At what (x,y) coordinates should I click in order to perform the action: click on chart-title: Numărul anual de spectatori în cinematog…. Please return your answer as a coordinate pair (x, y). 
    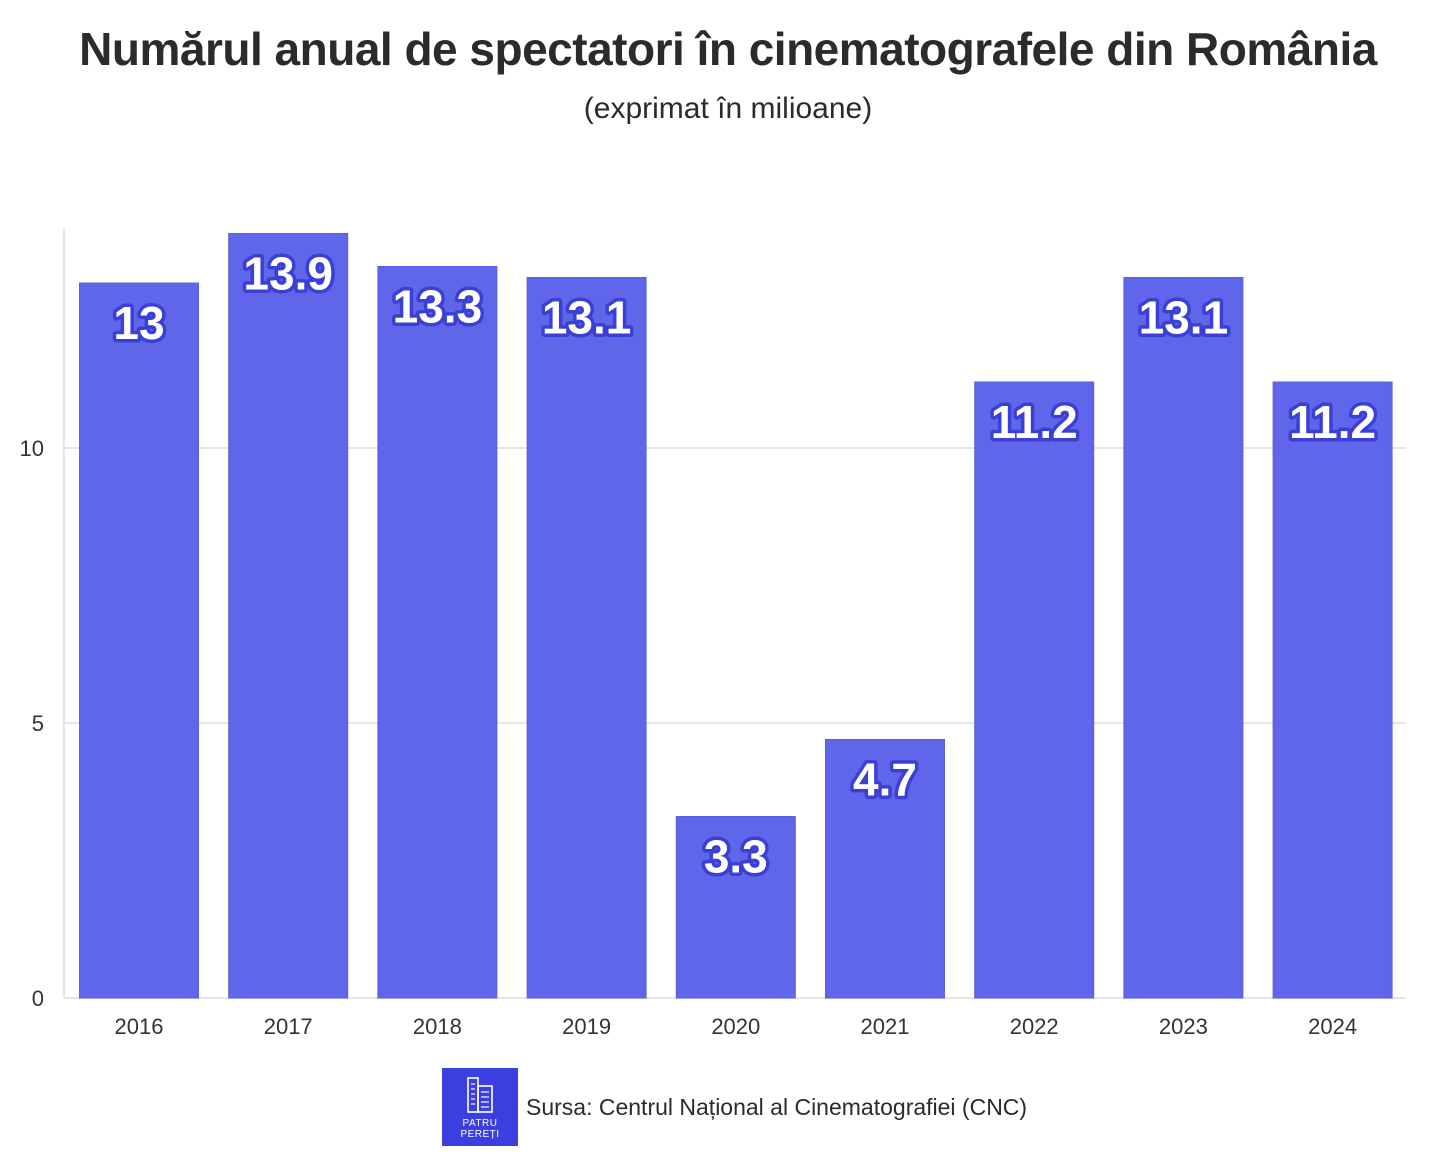
    Looking at the image, I should click on (728, 49).